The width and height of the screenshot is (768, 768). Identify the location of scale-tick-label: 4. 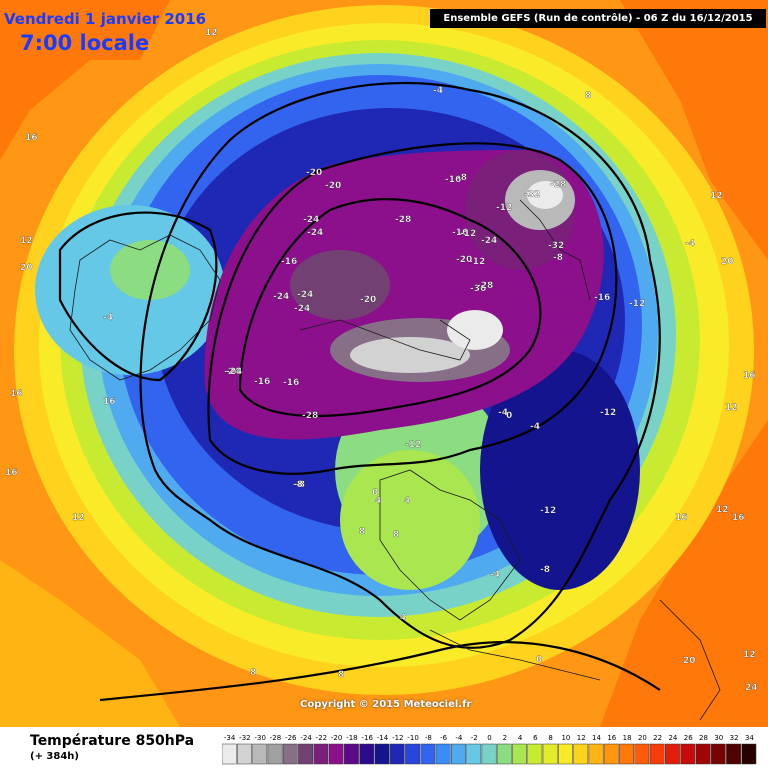
(520, 738).